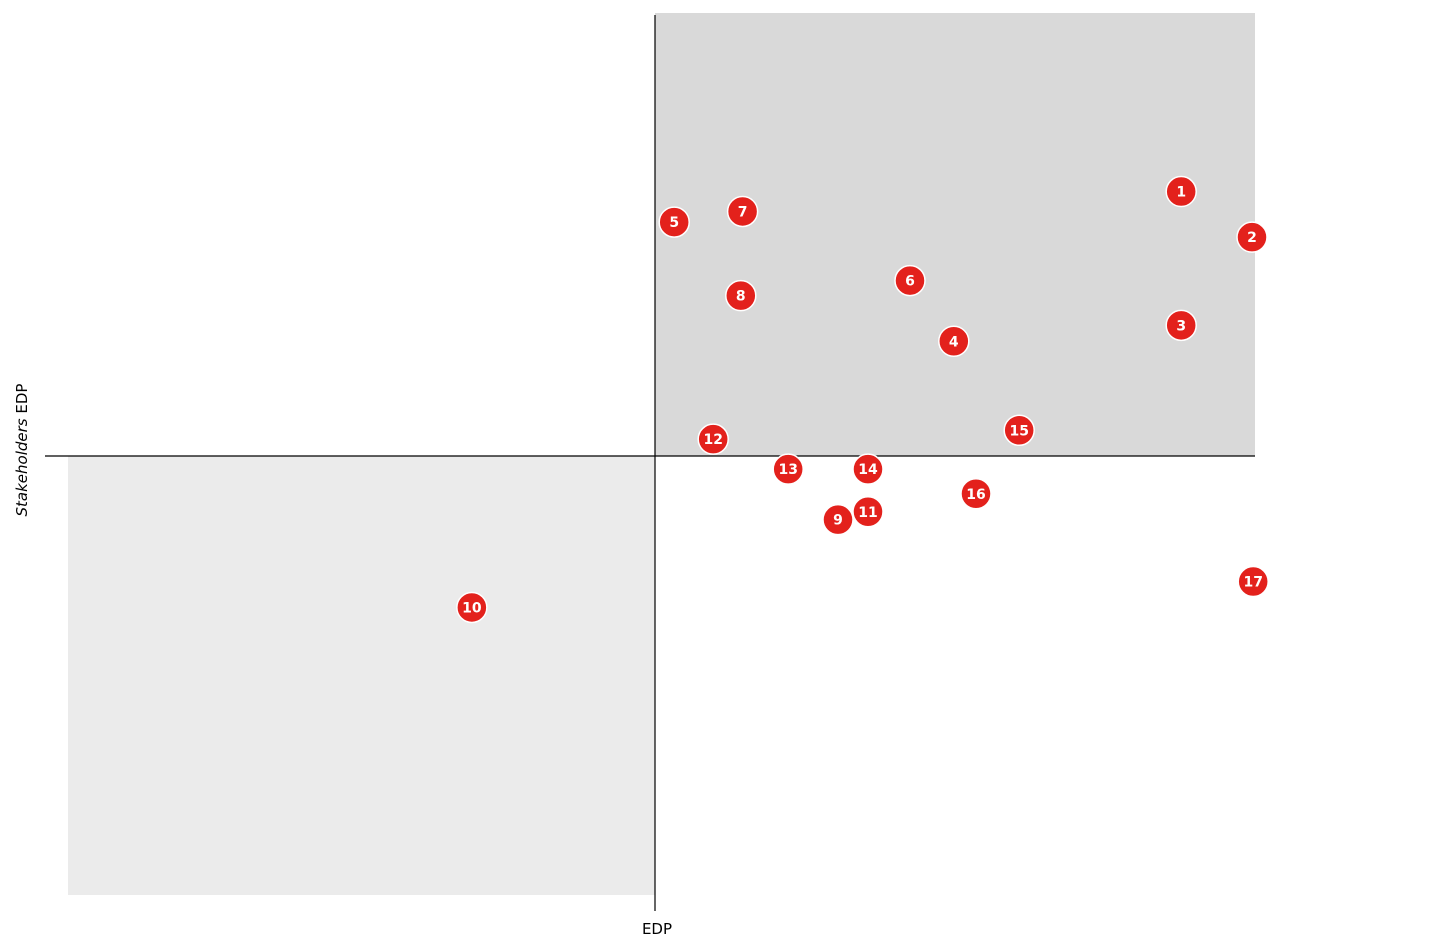 Image resolution: width=1453 pixels, height=940 pixels. I want to click on data-point-5: 5, so click(674, 222).